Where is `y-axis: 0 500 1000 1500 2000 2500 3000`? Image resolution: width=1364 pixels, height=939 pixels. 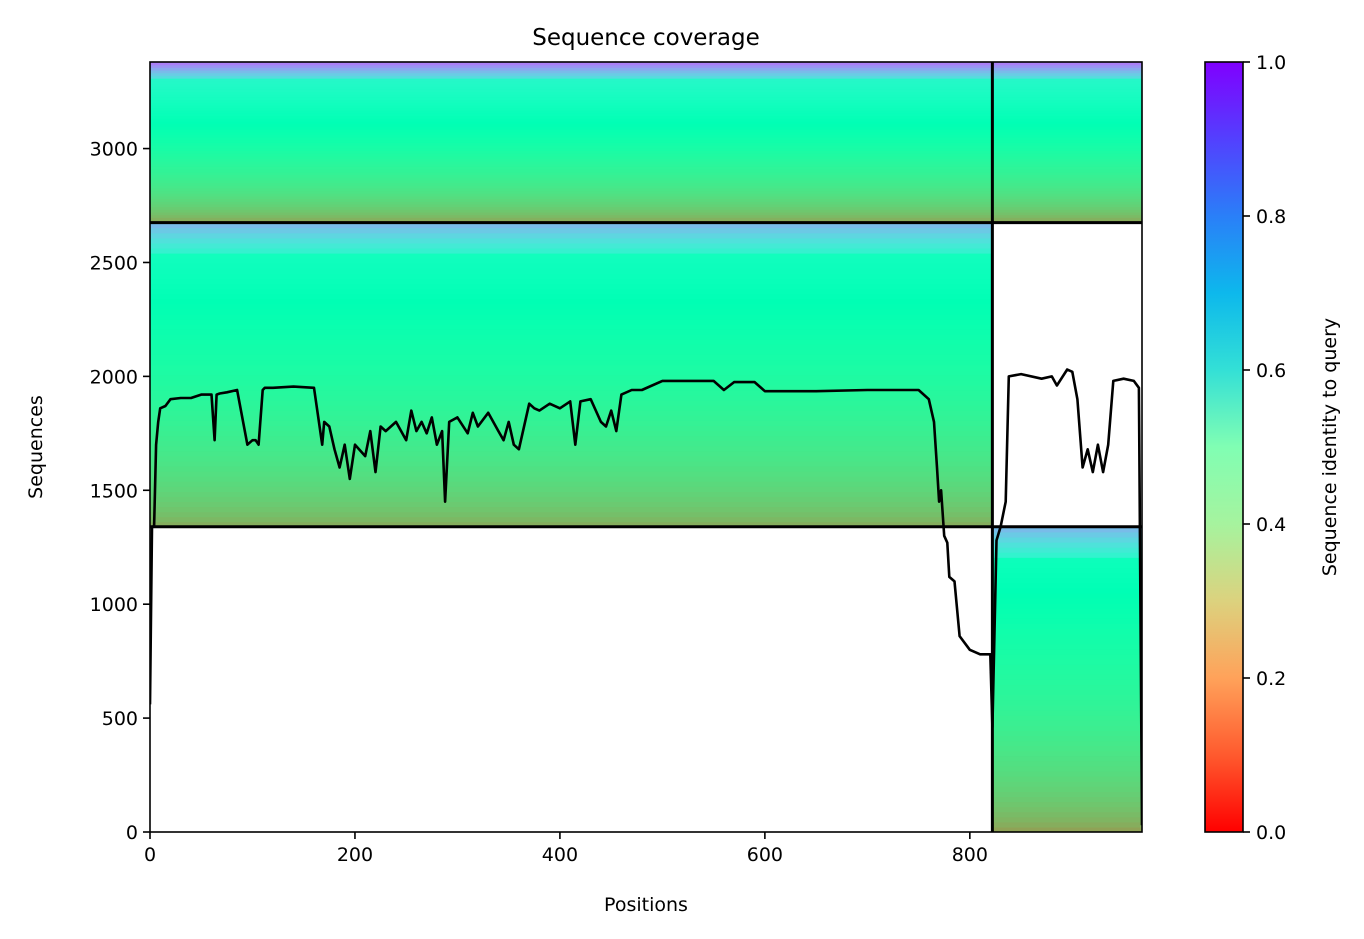
y-axis: 0 500 1000 1500 2000 2500 3000 is located at coordinates (120, 491).